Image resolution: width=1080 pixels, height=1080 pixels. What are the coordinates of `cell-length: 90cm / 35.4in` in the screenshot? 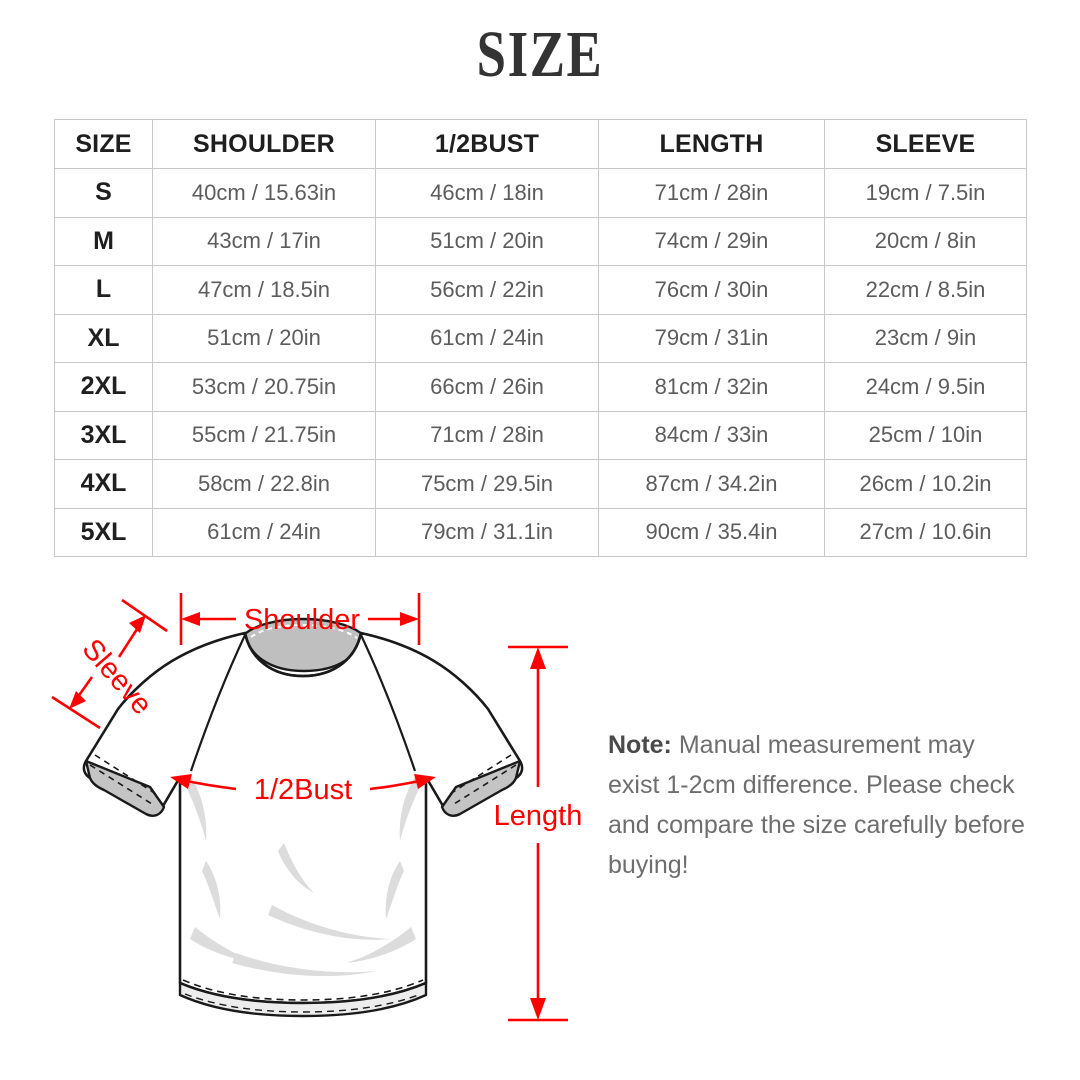 It's located at (711, 532).